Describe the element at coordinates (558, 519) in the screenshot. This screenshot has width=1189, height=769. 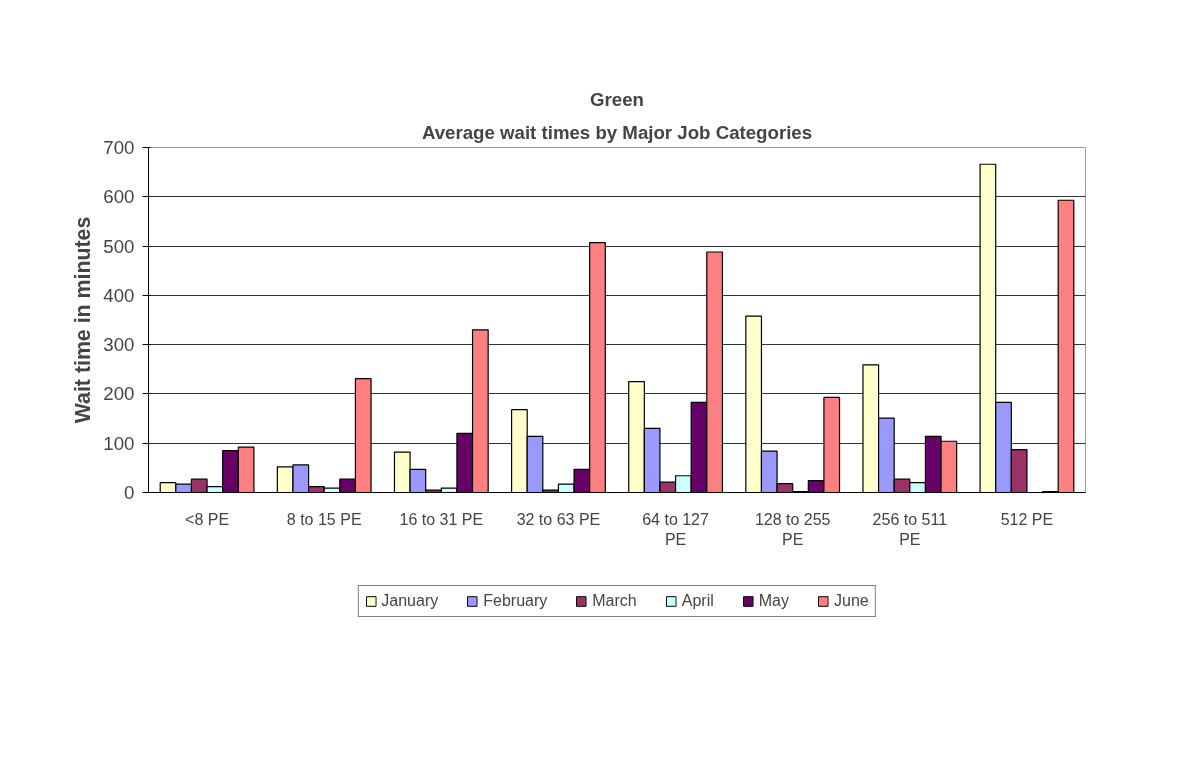
I see `x-tick-label: 32 to 63 PE` at that location.